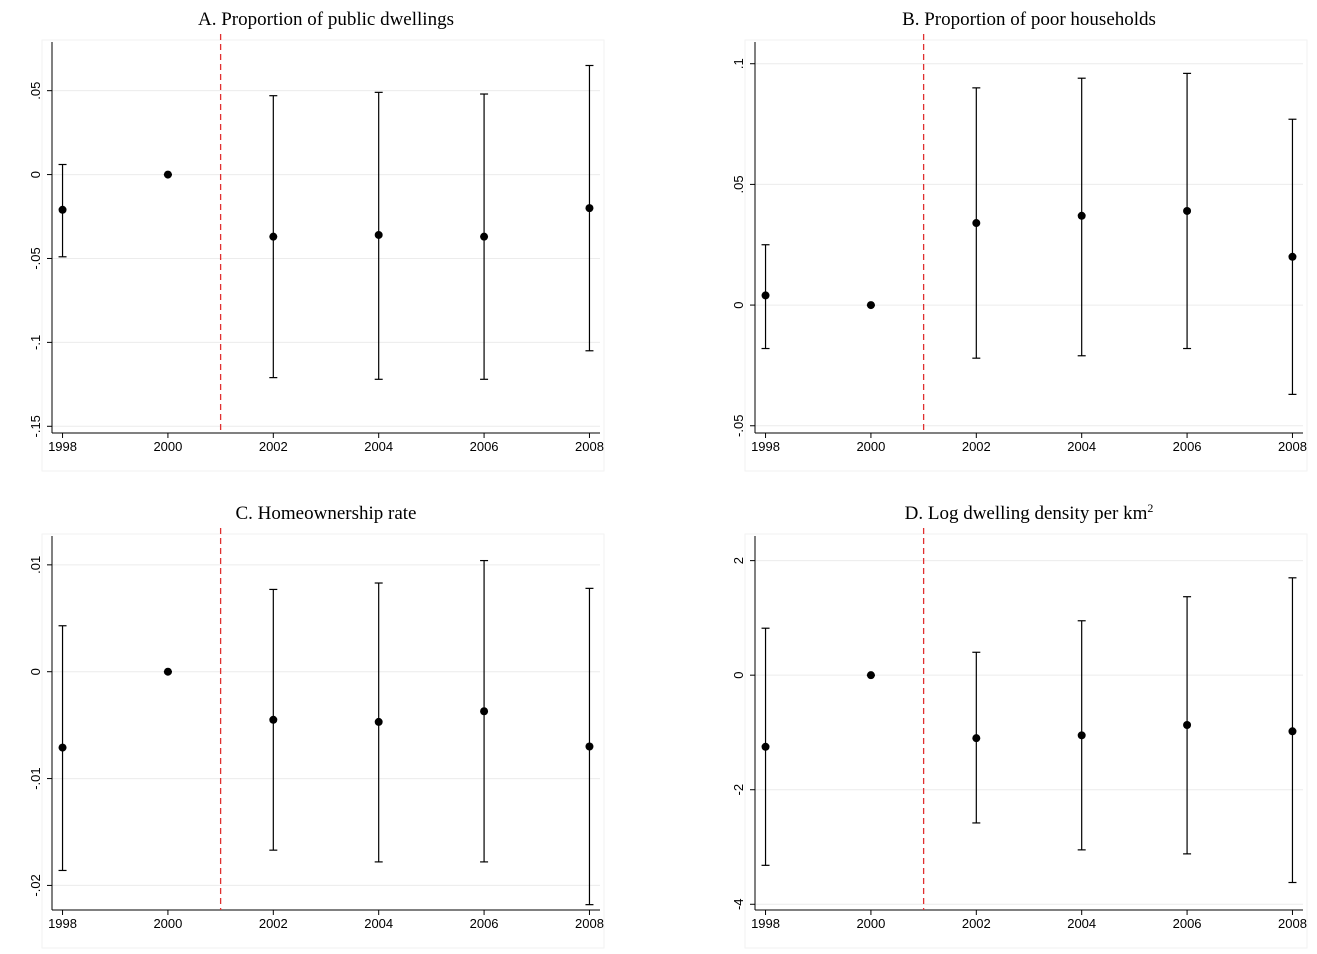 The height and width of the screenshot is (954, 1317). What do you see at coordinates (35, 342) in the screenshot?
I see `y-tick-label: -.1` at bounding box center [35, 342].